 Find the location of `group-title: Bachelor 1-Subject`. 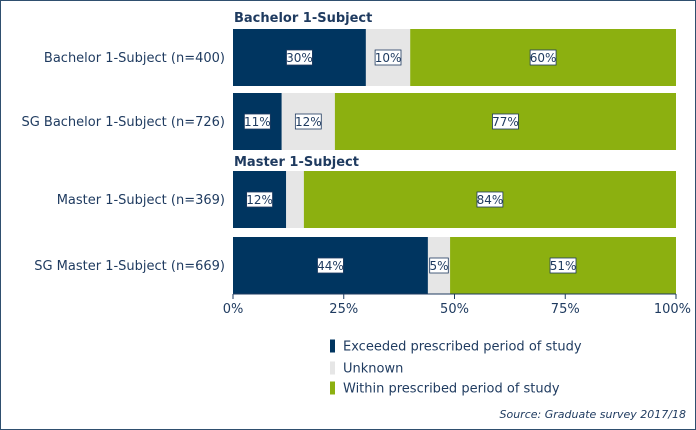

group-title: Bachelor 1-Subject is located at coordinates (303, 18).